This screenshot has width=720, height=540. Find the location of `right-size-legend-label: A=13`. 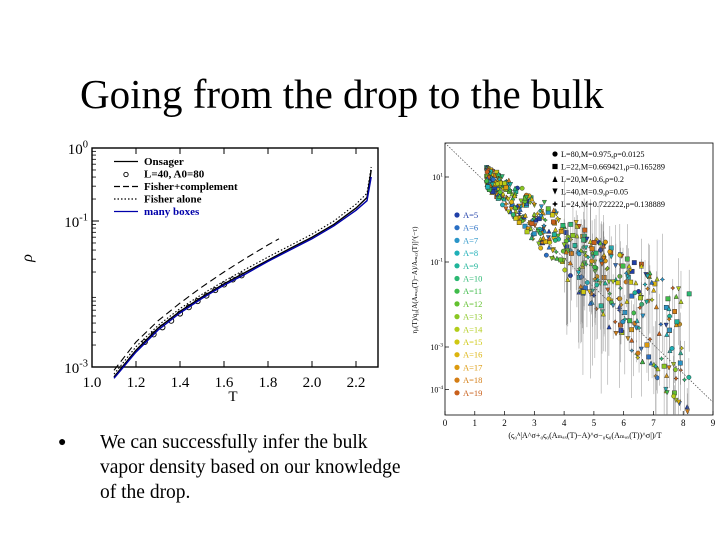

right-size-legend-label: A=13 is located at coordinates (472, 317).